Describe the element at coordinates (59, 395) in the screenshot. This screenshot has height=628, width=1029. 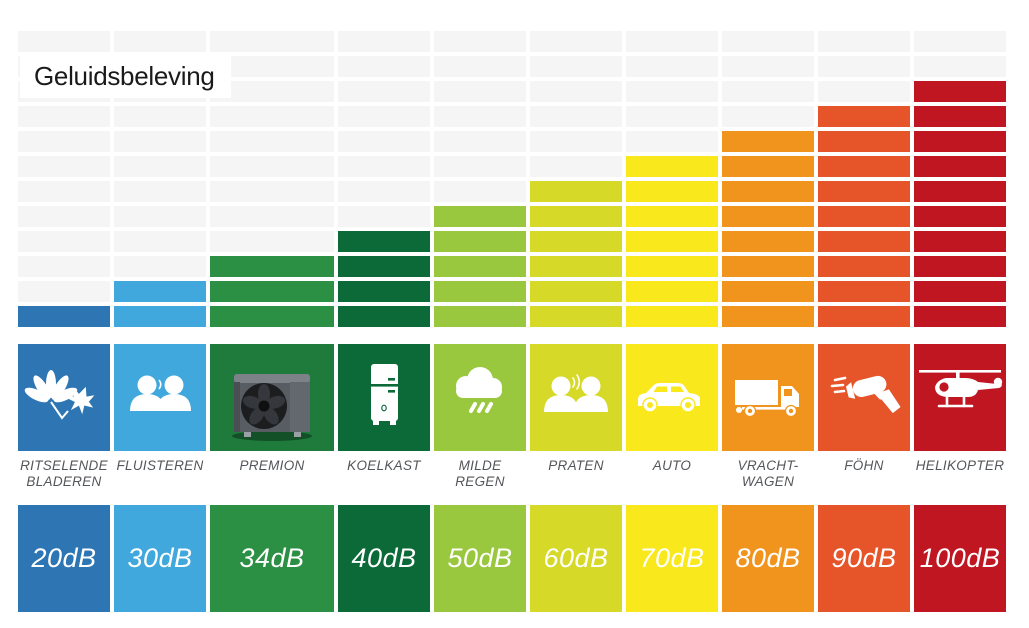
I see `leaves-icon` at that location.